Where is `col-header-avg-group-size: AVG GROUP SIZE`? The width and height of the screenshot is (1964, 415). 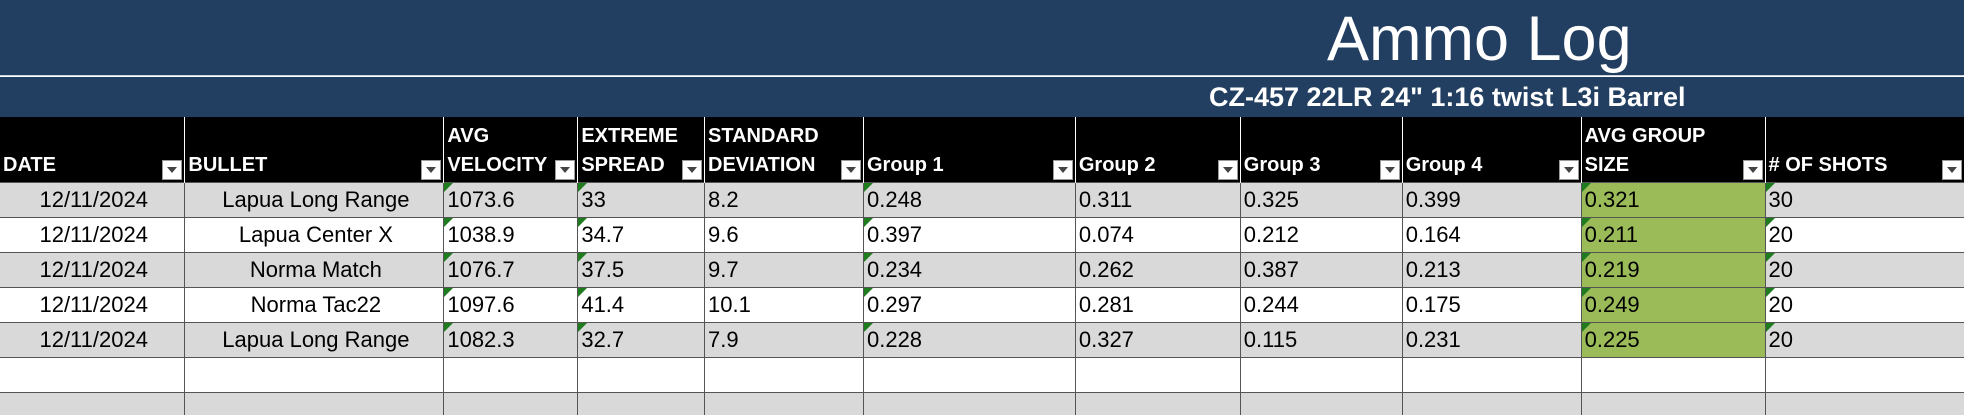
col-header-avg-group-size: AVG GROUP SIZE is located at coordinates (1673, 149).